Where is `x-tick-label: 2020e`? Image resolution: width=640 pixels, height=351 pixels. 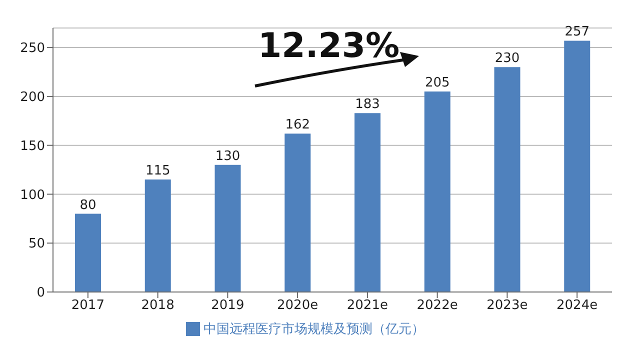
x-tick-label: 2020e is located at coordinates (297, 306).